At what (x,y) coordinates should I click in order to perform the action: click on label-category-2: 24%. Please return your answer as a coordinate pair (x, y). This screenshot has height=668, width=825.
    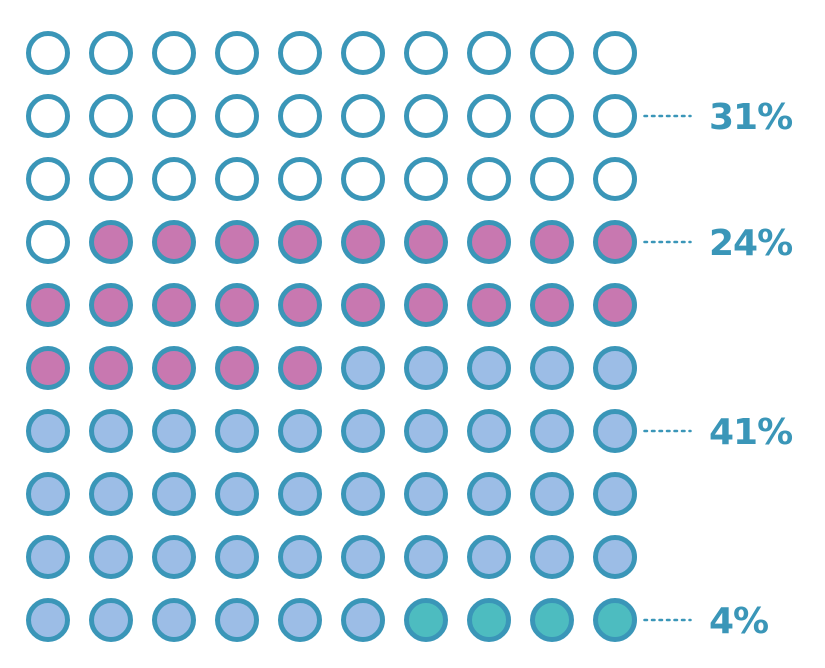
    Looking at the image, I should click on (750, 243).